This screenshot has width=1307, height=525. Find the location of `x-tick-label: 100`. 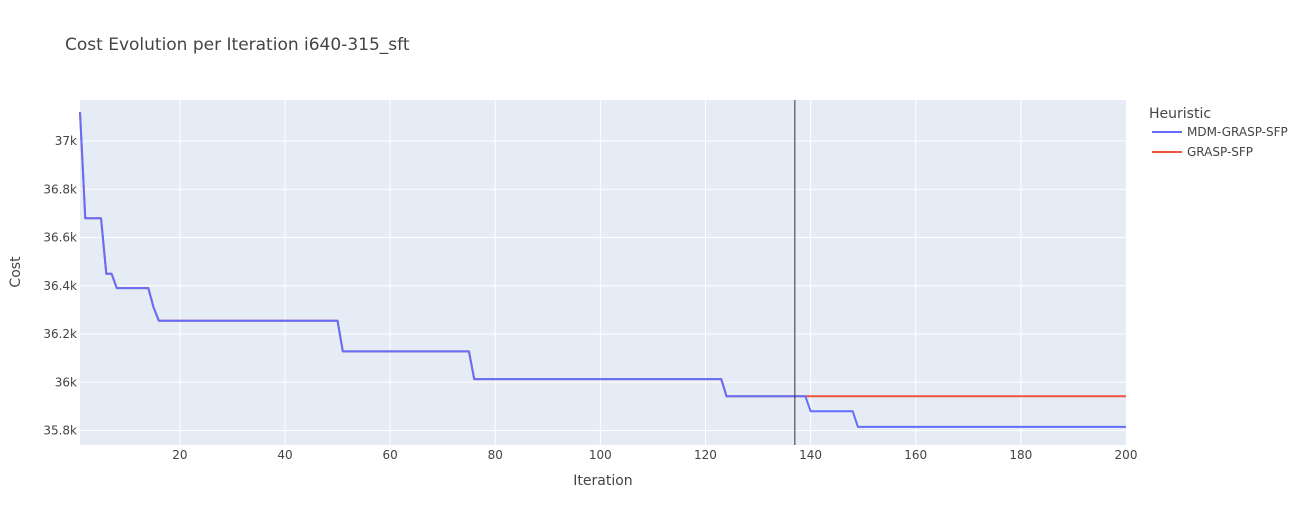

x-tick-label: 100 is located at coordinates (600, 455).